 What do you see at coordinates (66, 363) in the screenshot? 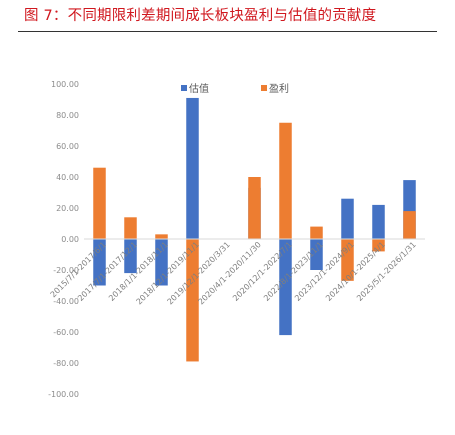
I see `y-tick-label: -80.00` at bounding box center [66, 363].